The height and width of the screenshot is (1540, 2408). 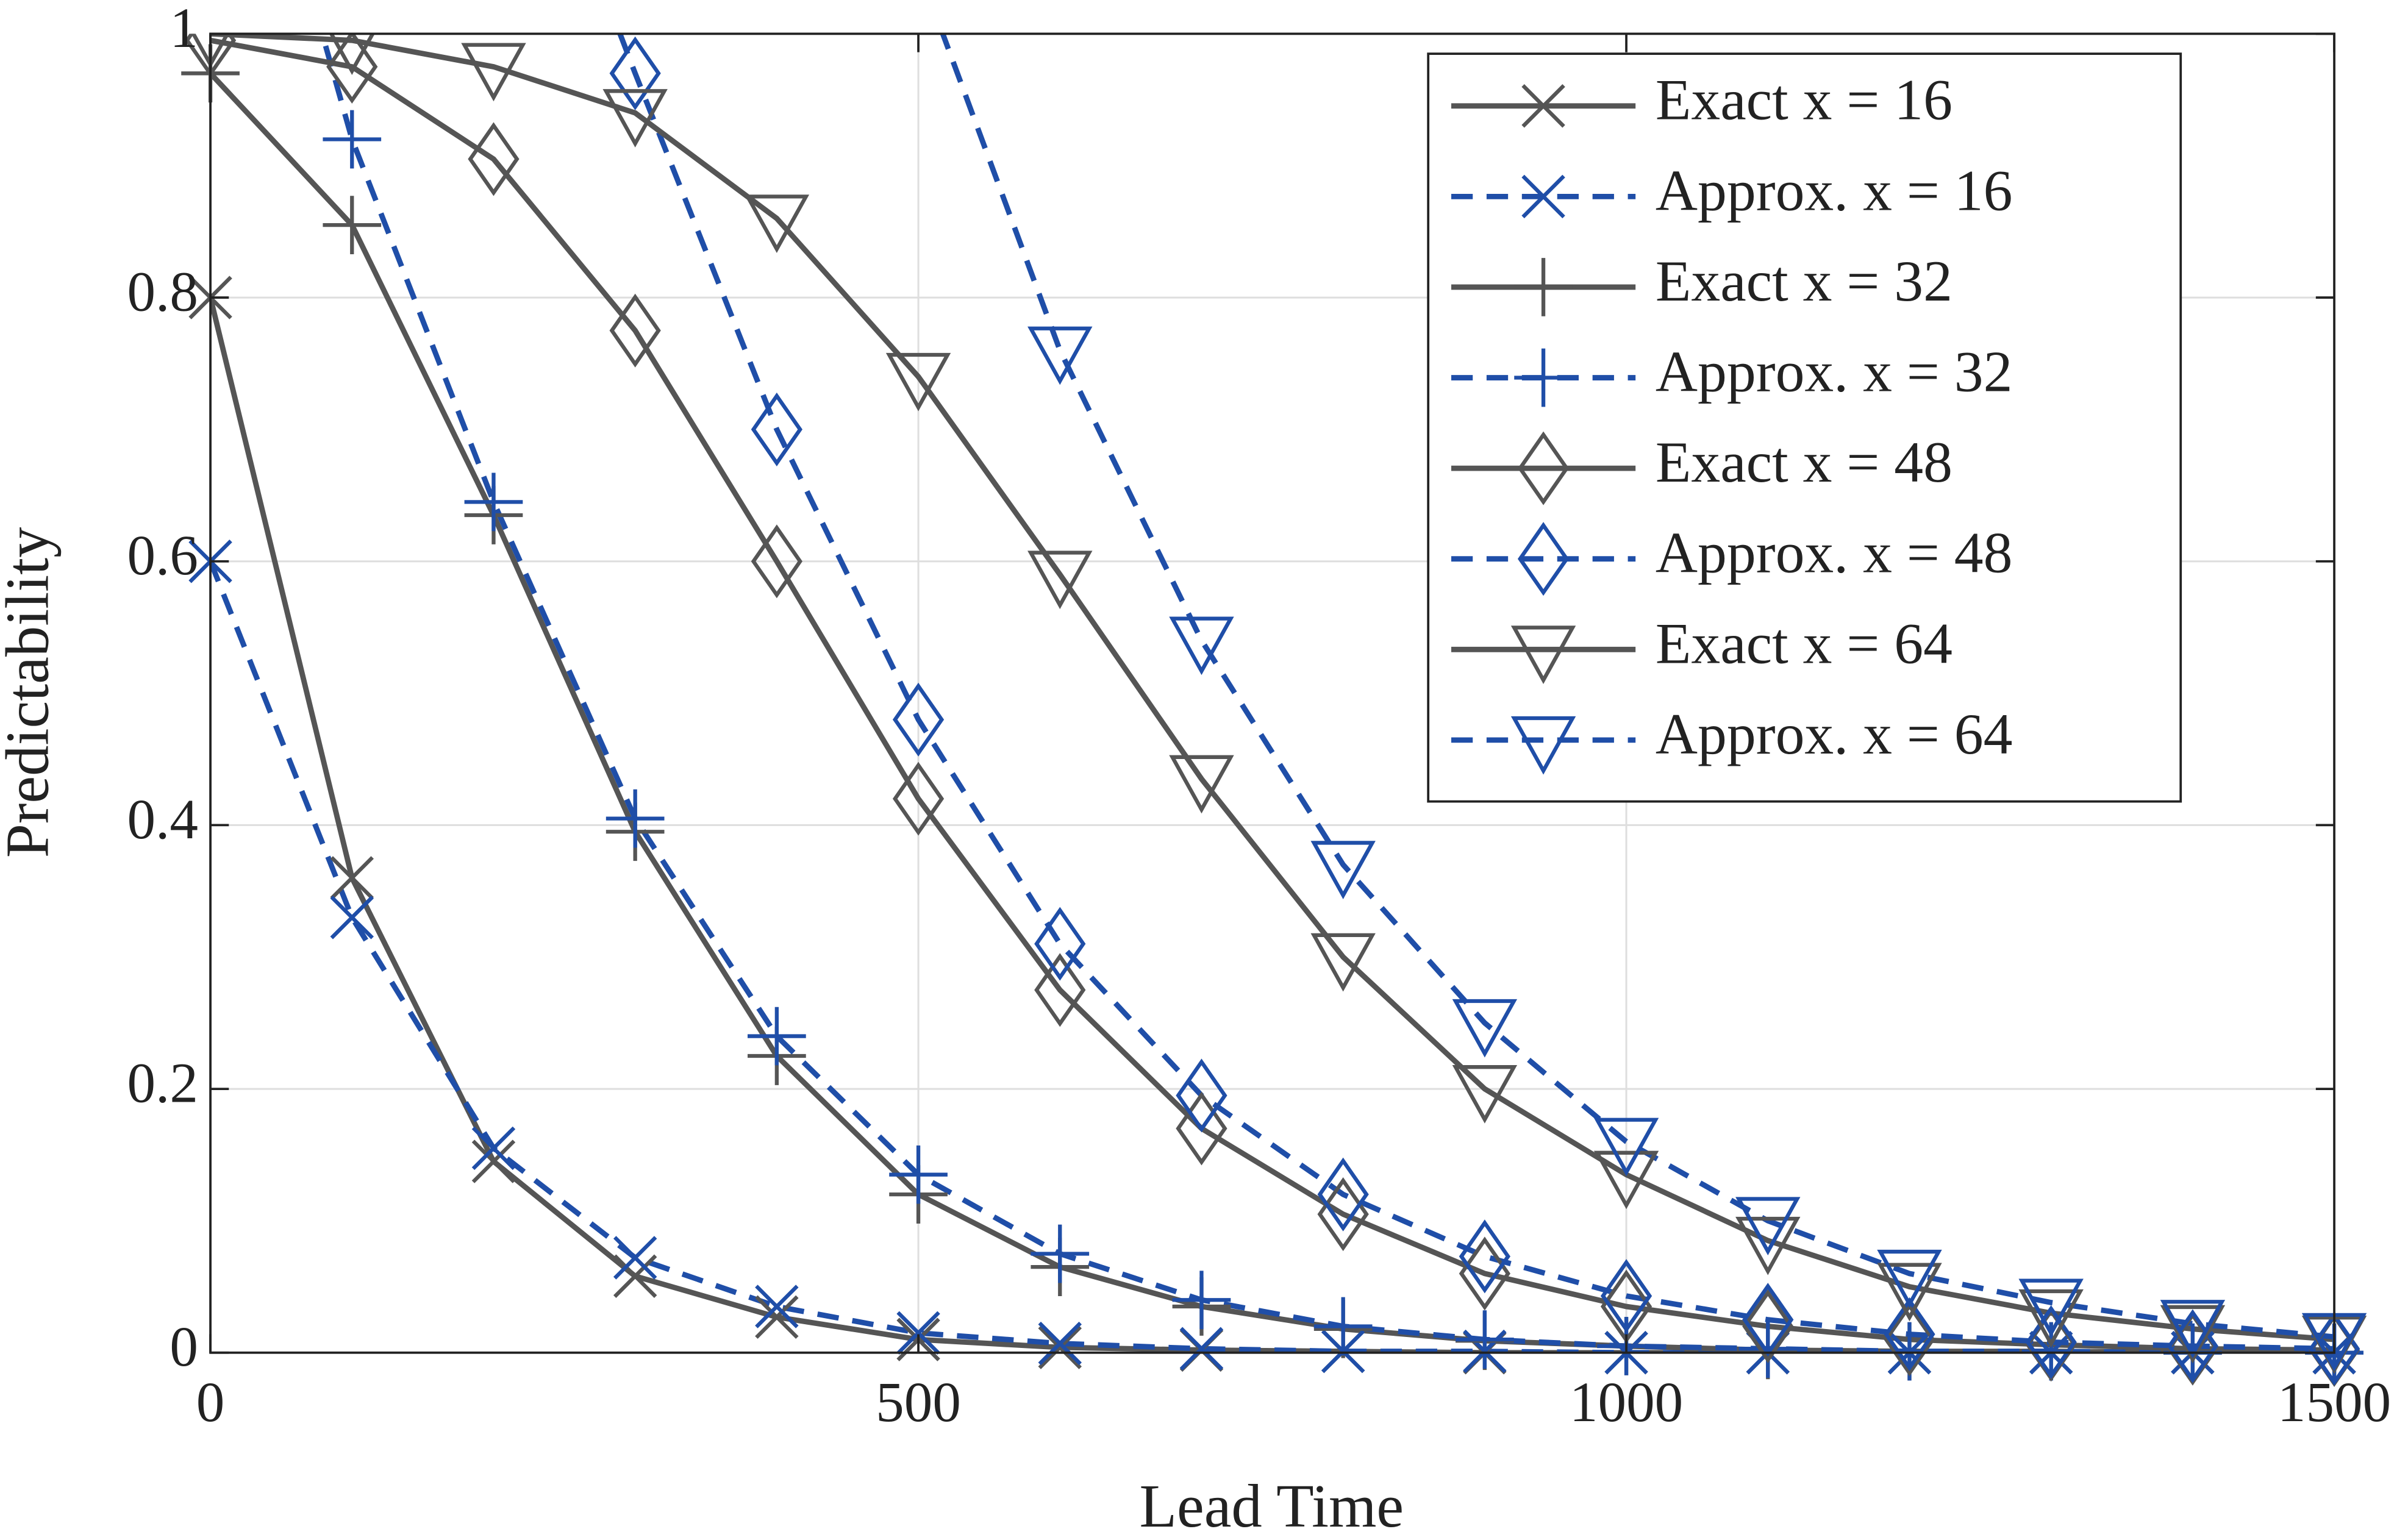 What do you see at coordinates (31, 692) in the screenshot?
I see `y-axis-label: Predictability` at bounding box center [31, 692].